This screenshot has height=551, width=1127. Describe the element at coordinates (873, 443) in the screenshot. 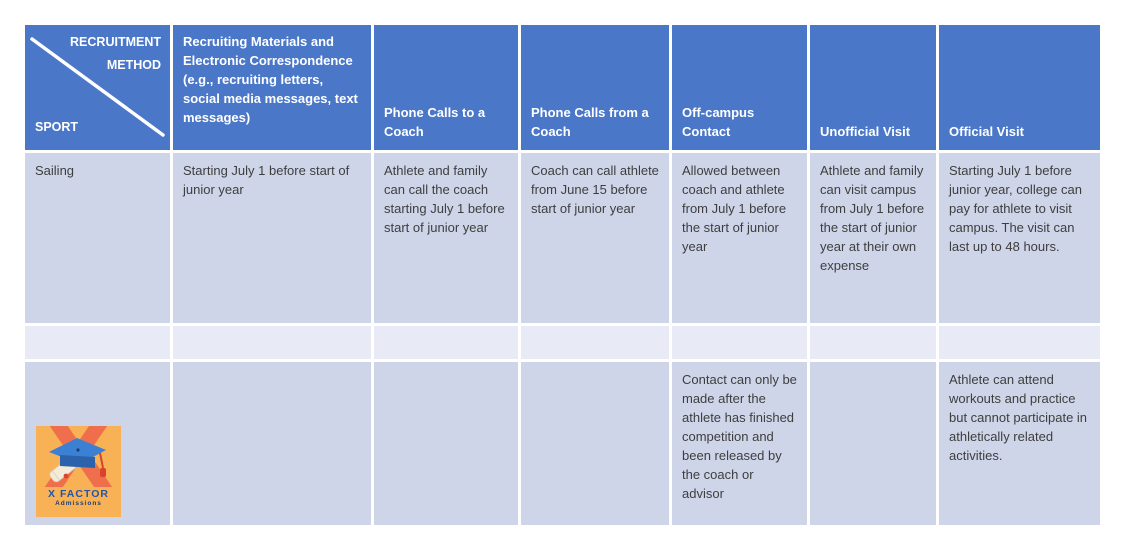

I see `cell-bottom-unofficial-visit` at that location.